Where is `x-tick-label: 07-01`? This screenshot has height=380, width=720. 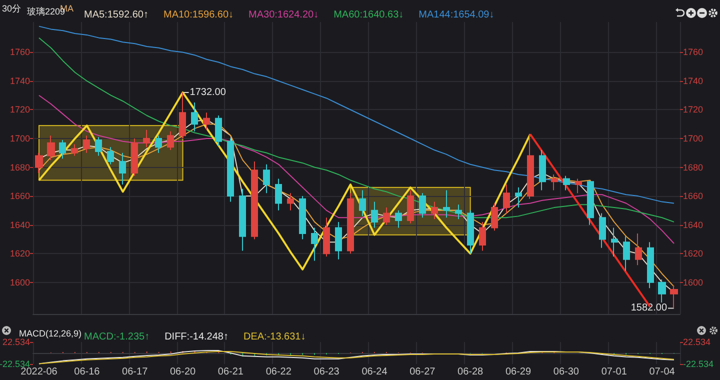
x-tick-label: 07-01 is located at coordinates (614, 372).